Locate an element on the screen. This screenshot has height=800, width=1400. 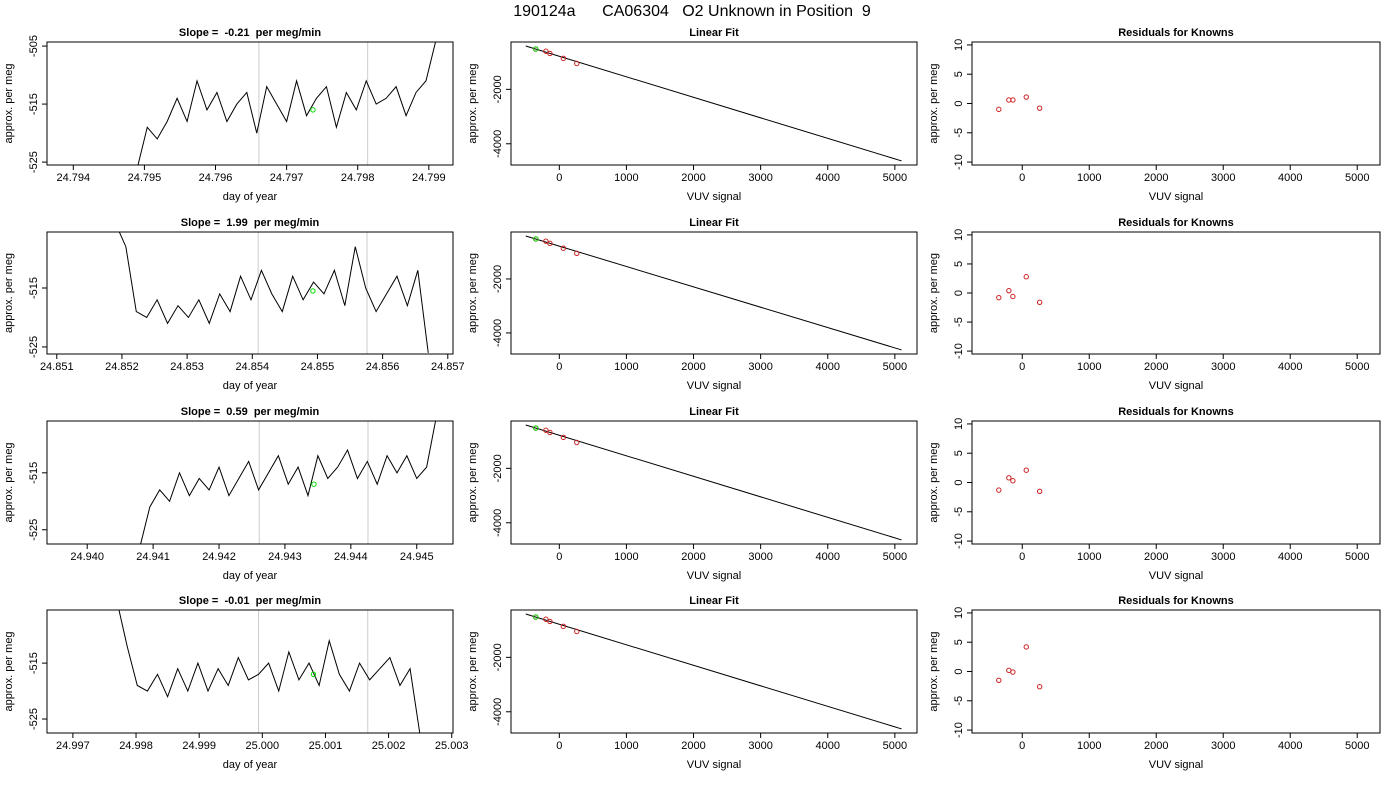
x-tick-label: 24.941 is located at coordinates (153, 557).